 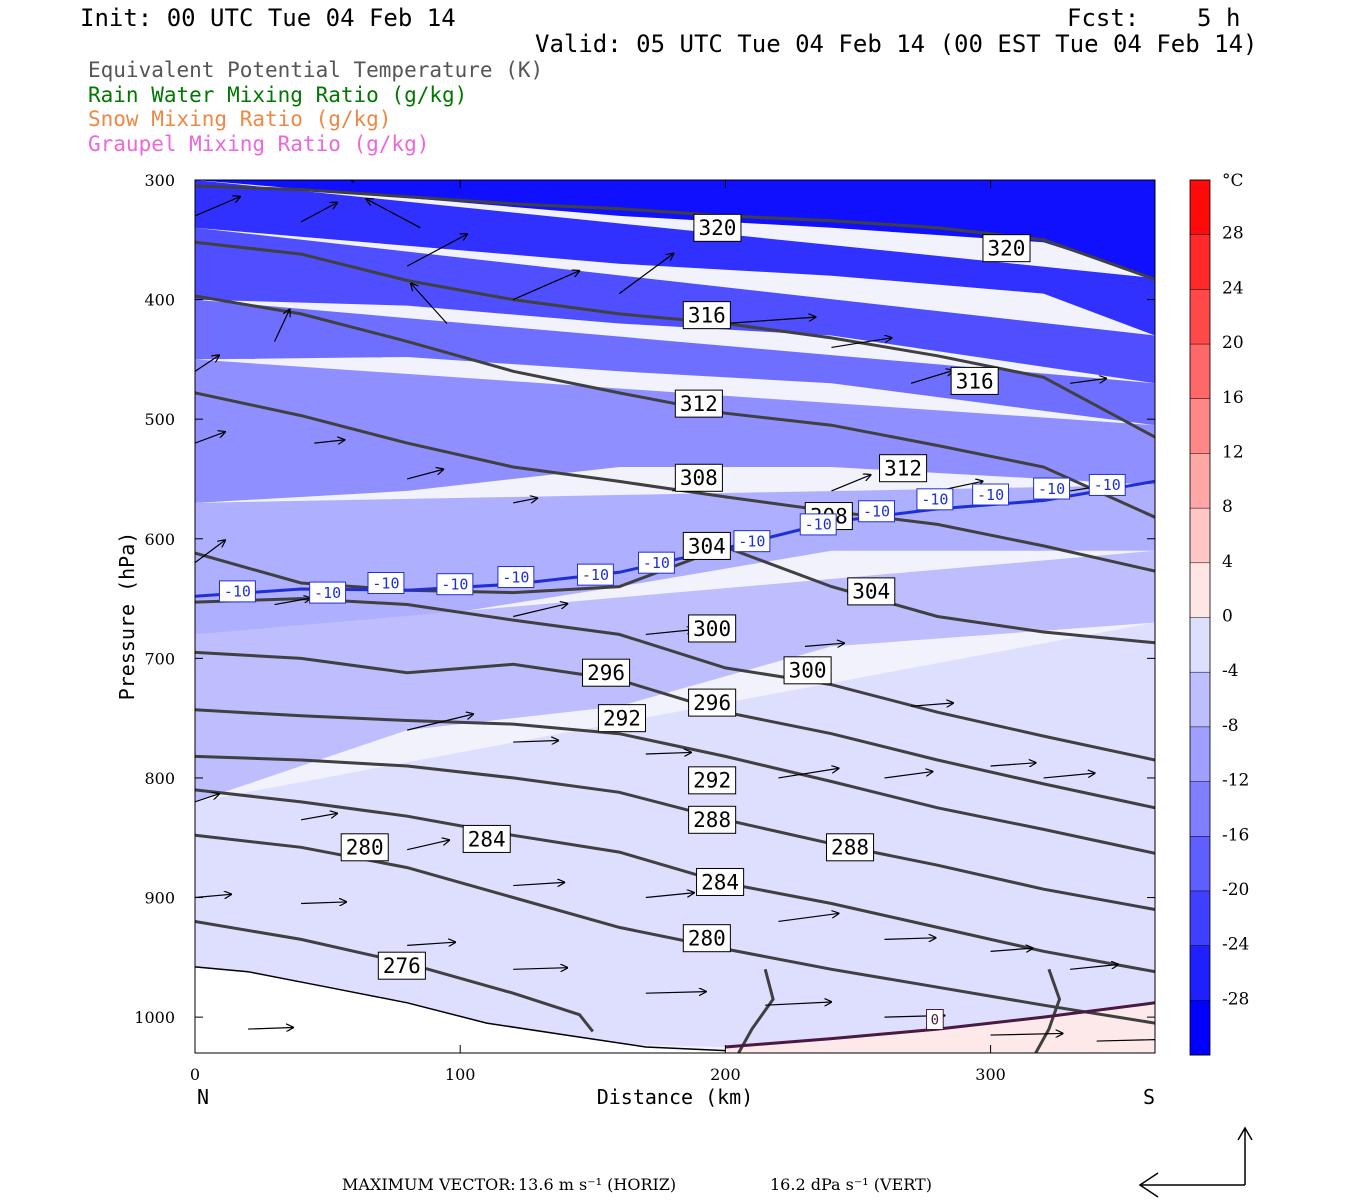 I want to click on colorbar-tick-label: 12, so click(x=1233, y=452).